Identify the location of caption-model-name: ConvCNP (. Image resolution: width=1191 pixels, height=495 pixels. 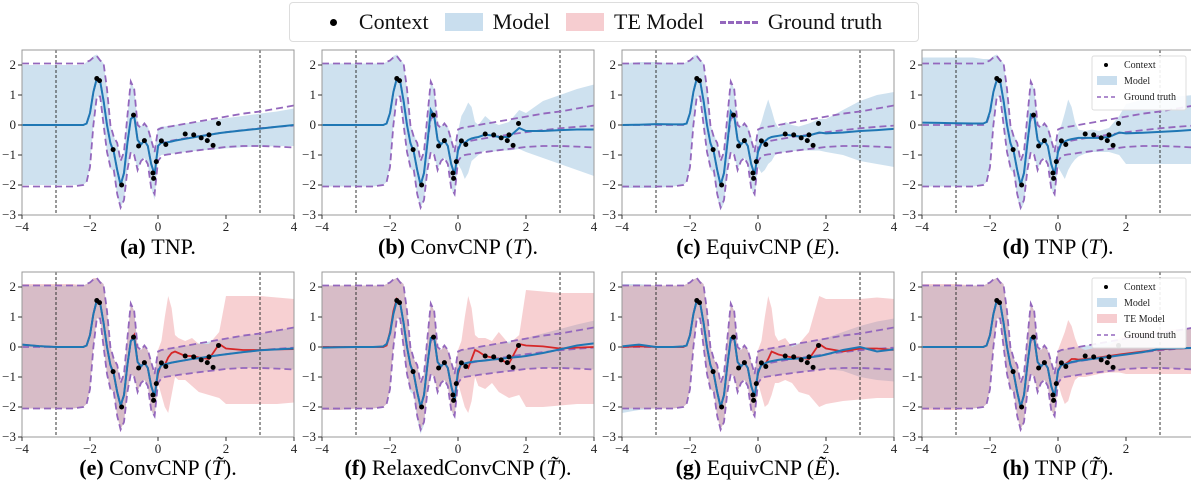
(160, 467).